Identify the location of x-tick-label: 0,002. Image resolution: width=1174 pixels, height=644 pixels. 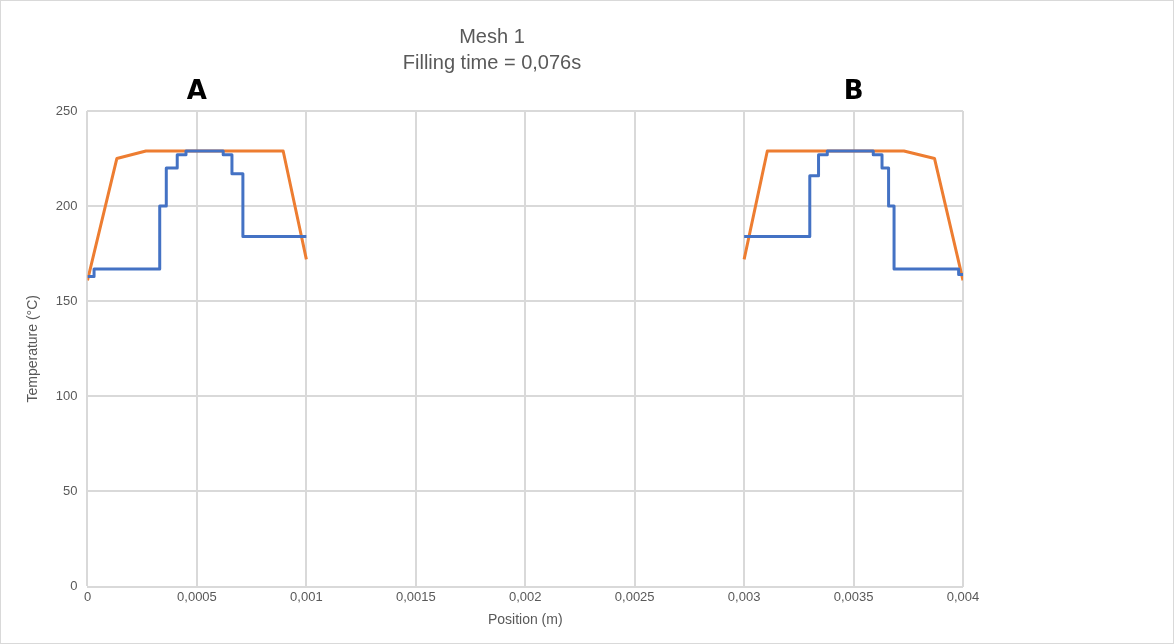
(525, 596).